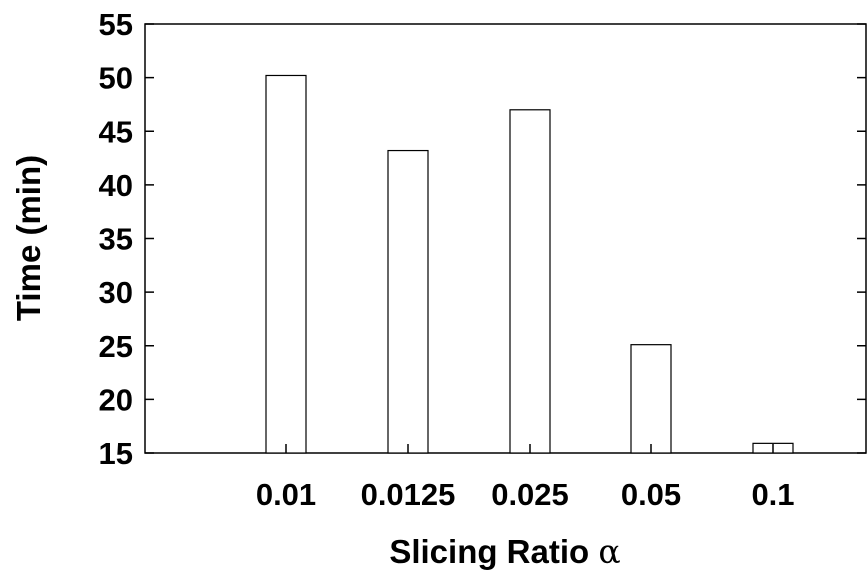 Image resolution: width=867 pixels, height=576 pixels. I want to click on y-tick-label: 50, so click(116, 78).